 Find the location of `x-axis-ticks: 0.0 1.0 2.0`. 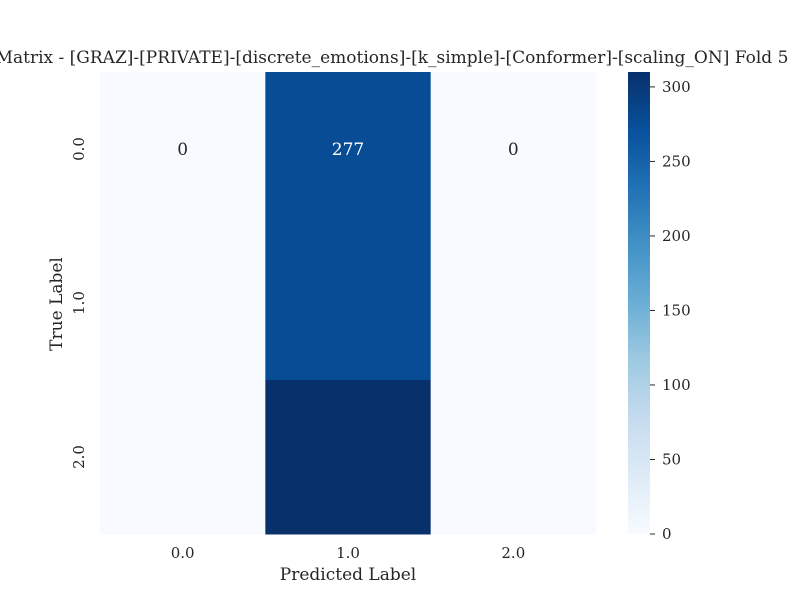

x-axis-ticks: 0.0 1.0 2.0 is located at coordinates (348, 553).